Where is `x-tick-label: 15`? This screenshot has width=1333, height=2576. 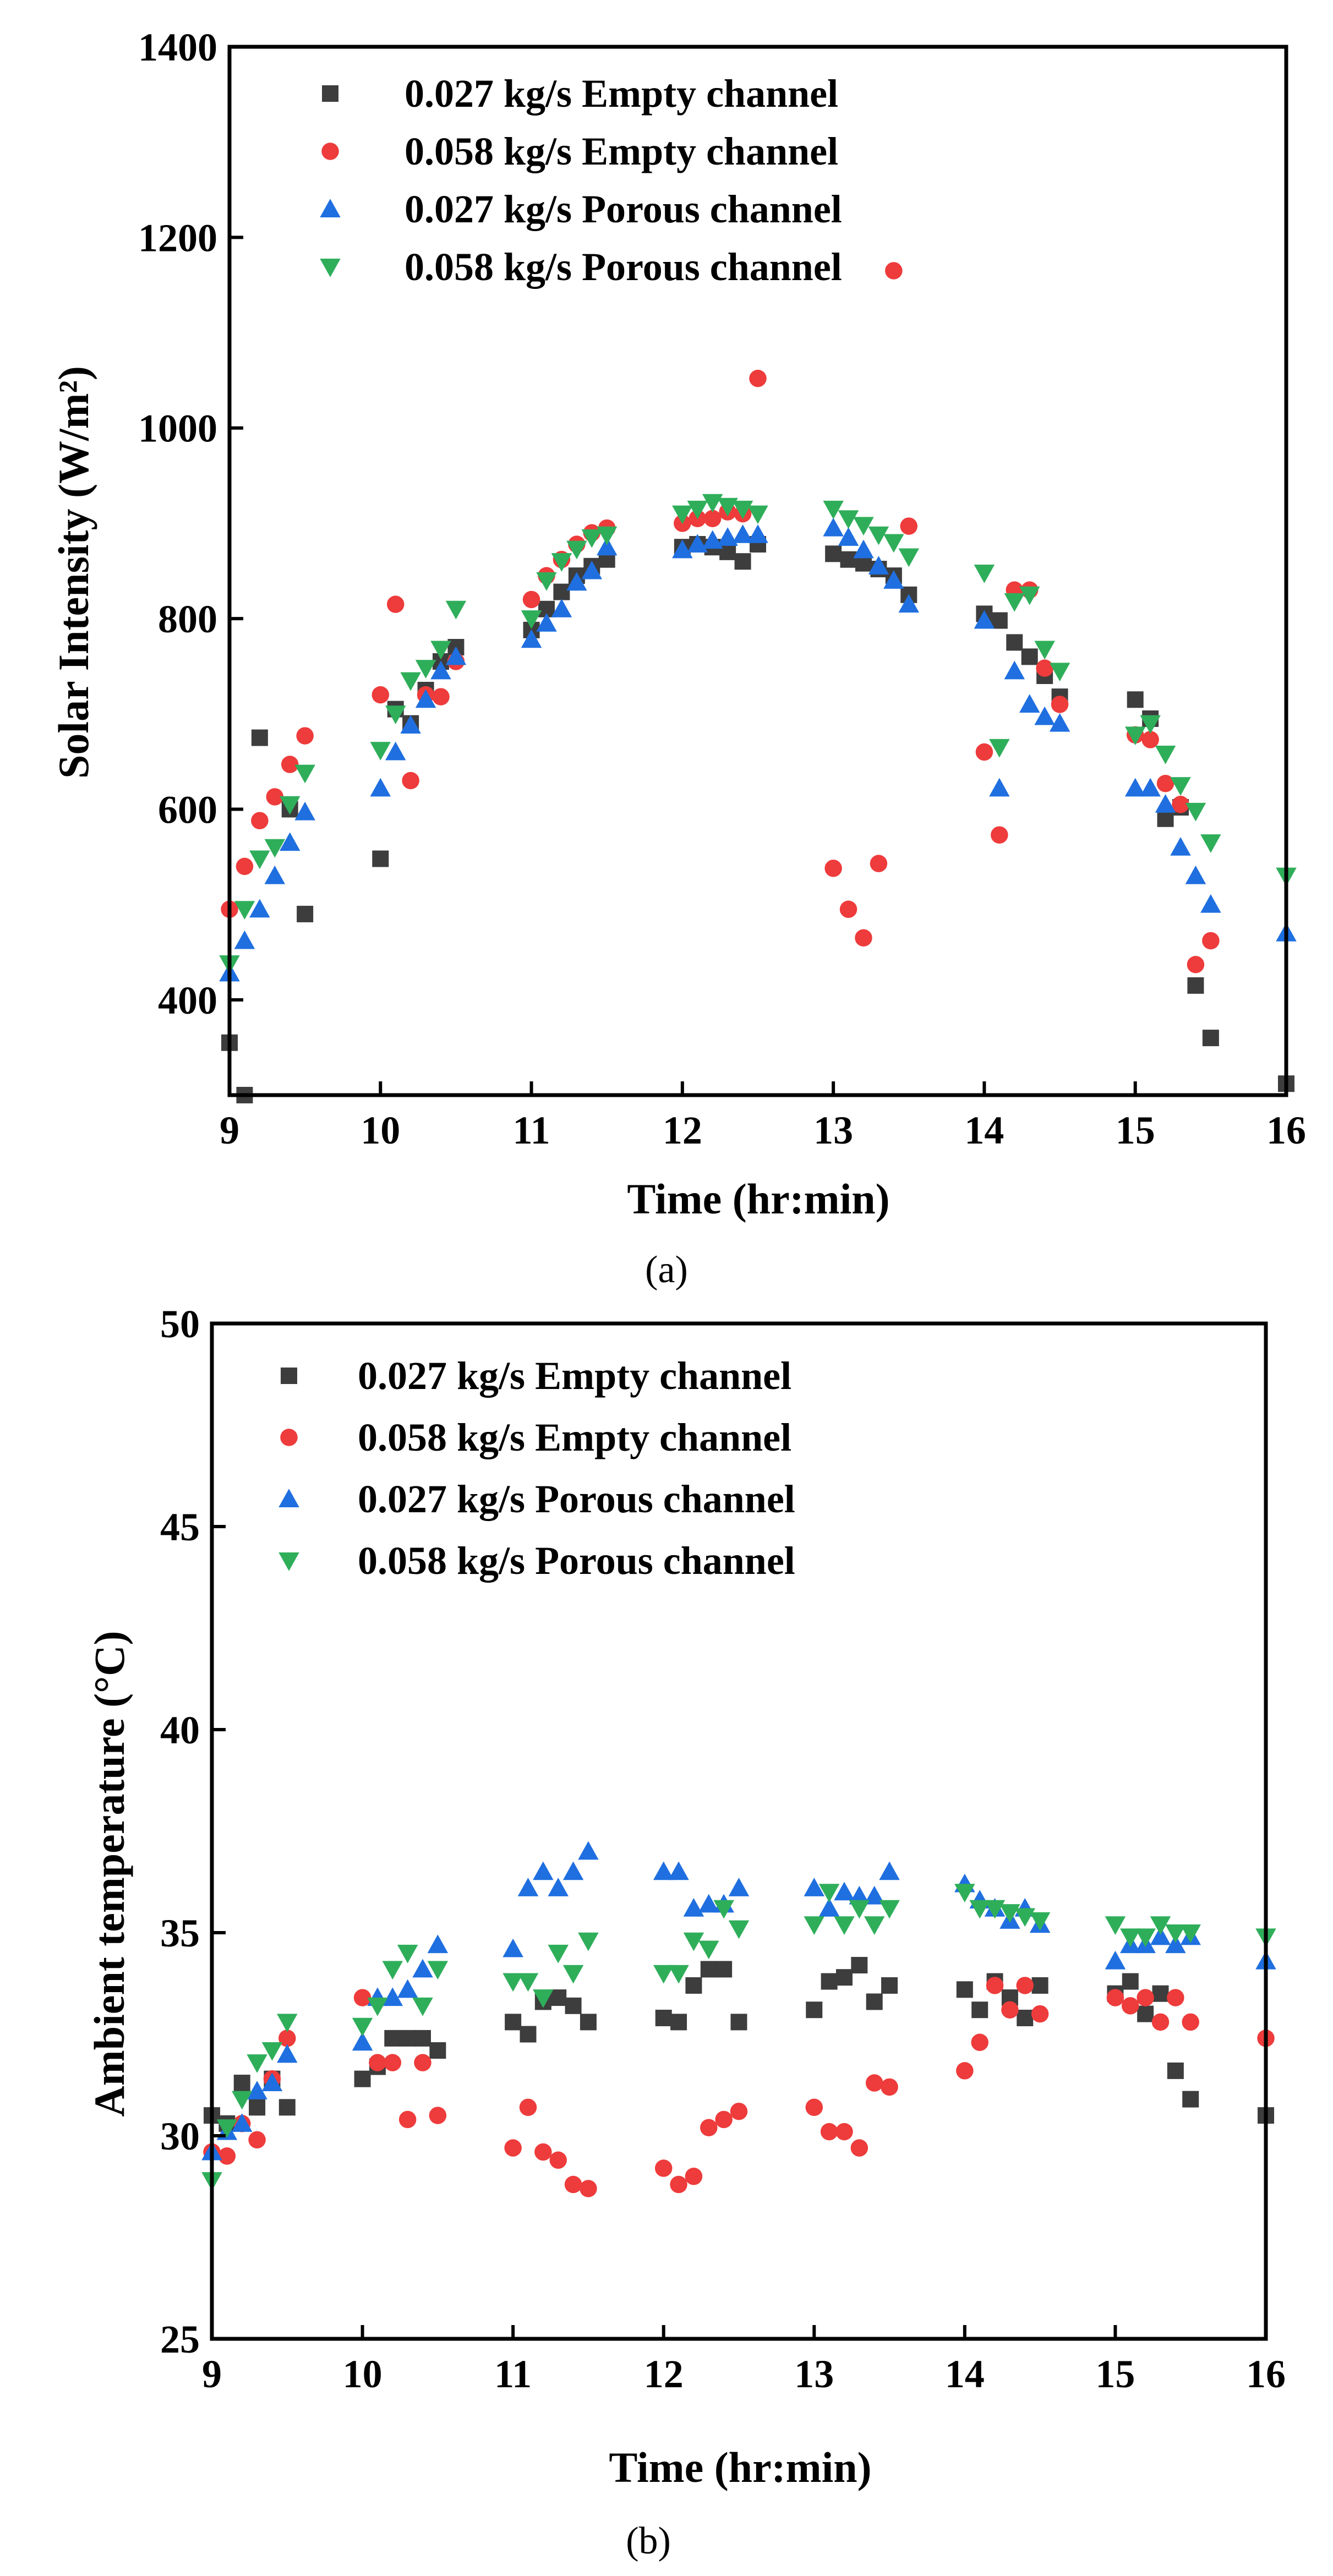
x-tick-label: 15 is located at coordinates (1115, 2374).